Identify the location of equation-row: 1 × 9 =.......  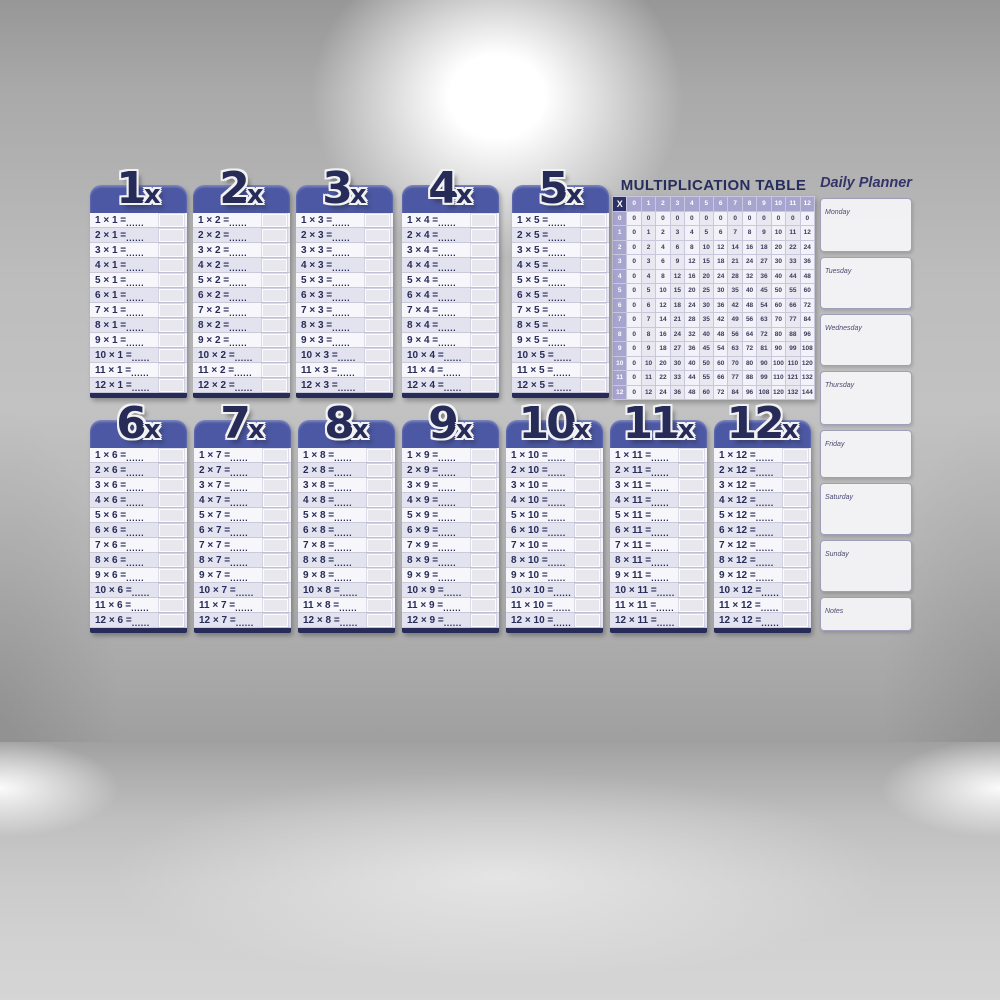
(450, 455).